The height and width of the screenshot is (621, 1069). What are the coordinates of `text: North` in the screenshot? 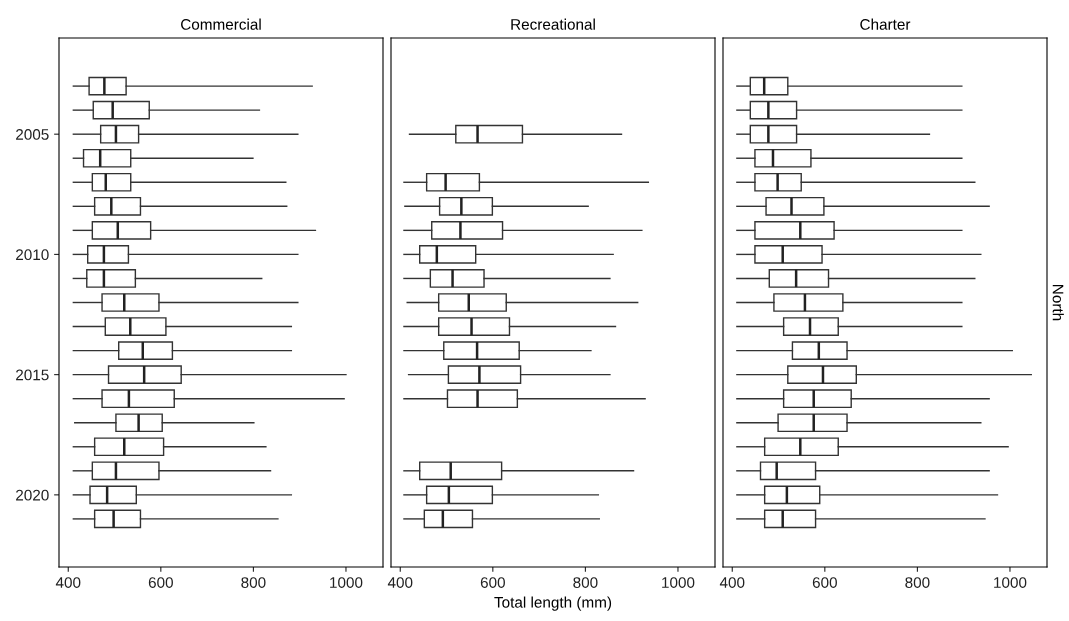 It's located at (1058, 303).